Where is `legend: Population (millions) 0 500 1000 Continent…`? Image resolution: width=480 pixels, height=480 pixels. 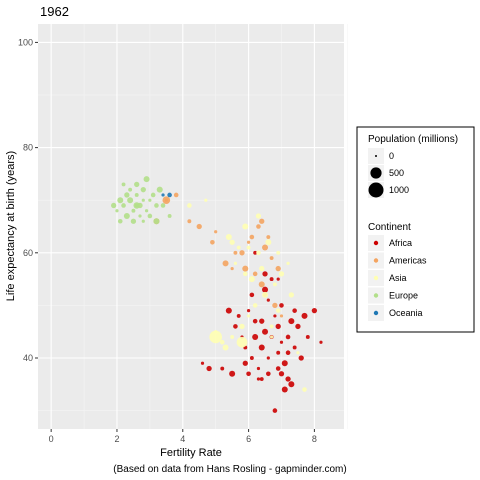
legend: Population (millions) 0 500 1000 Continent… is located at coordinates (415, 229).